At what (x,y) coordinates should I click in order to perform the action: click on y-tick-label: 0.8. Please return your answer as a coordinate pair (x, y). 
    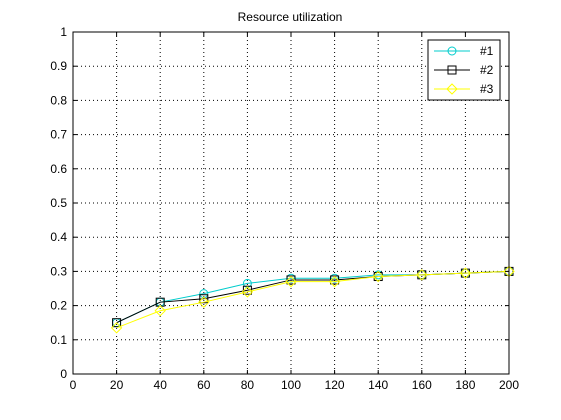
    Looking at the image, I should click on (58, 100).